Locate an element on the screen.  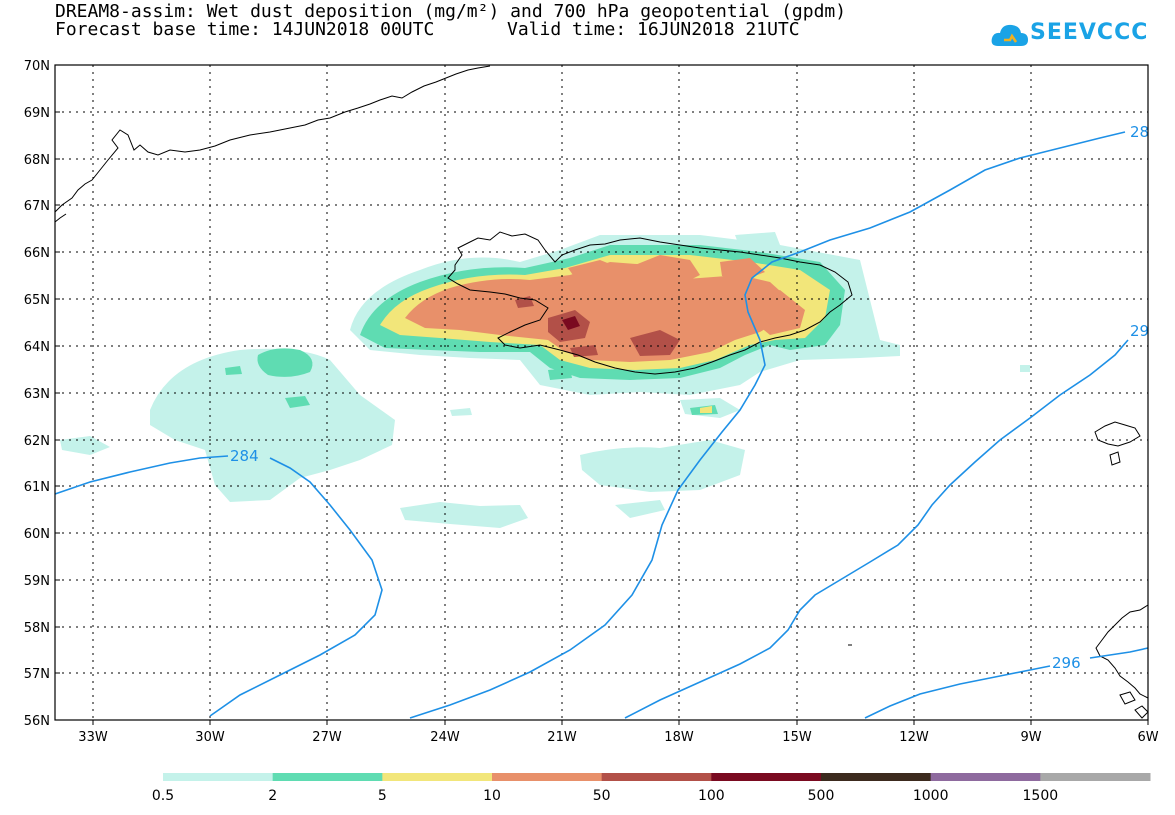
colorbar-label: 50 is located at coordinates (602, 796).